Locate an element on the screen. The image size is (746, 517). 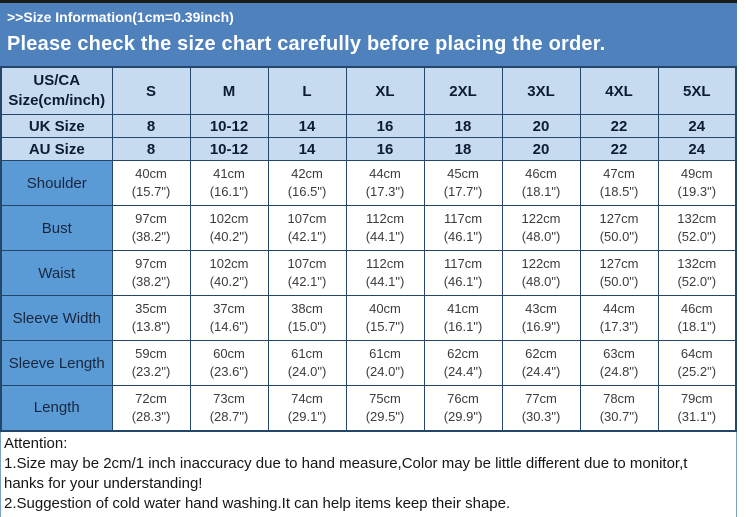
conversion-row-label: UK Size is located at coordinates (56, 126).